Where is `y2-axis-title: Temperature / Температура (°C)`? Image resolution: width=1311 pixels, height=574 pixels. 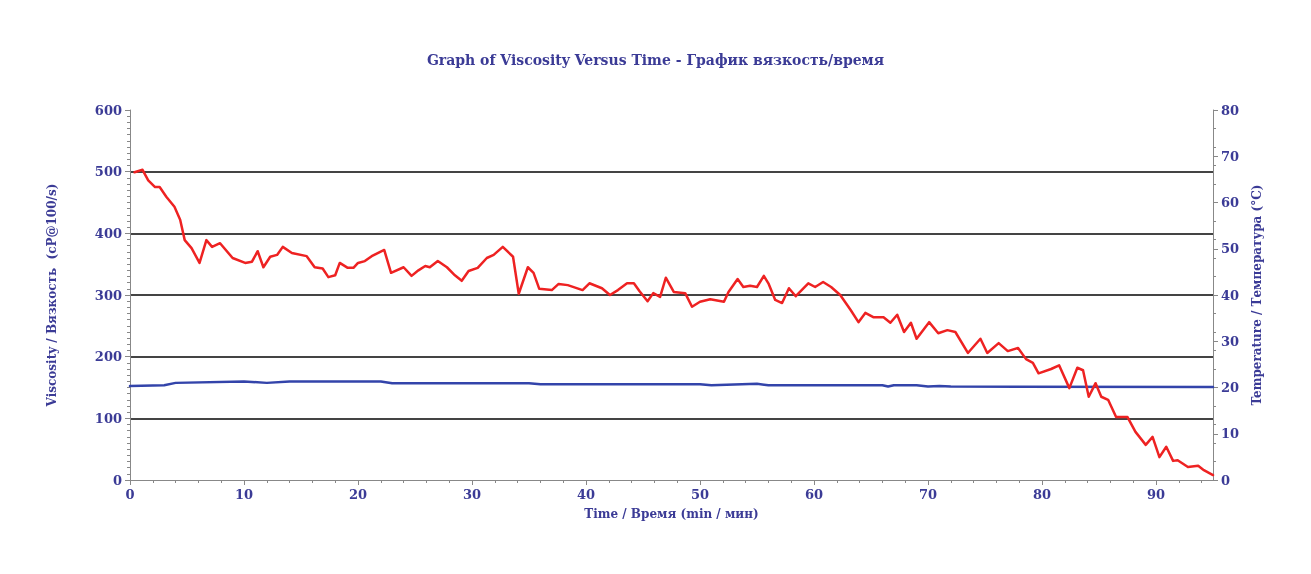 y2-axis-title: Temperature / Температура (°C) is located at coordinates (1257, 295).